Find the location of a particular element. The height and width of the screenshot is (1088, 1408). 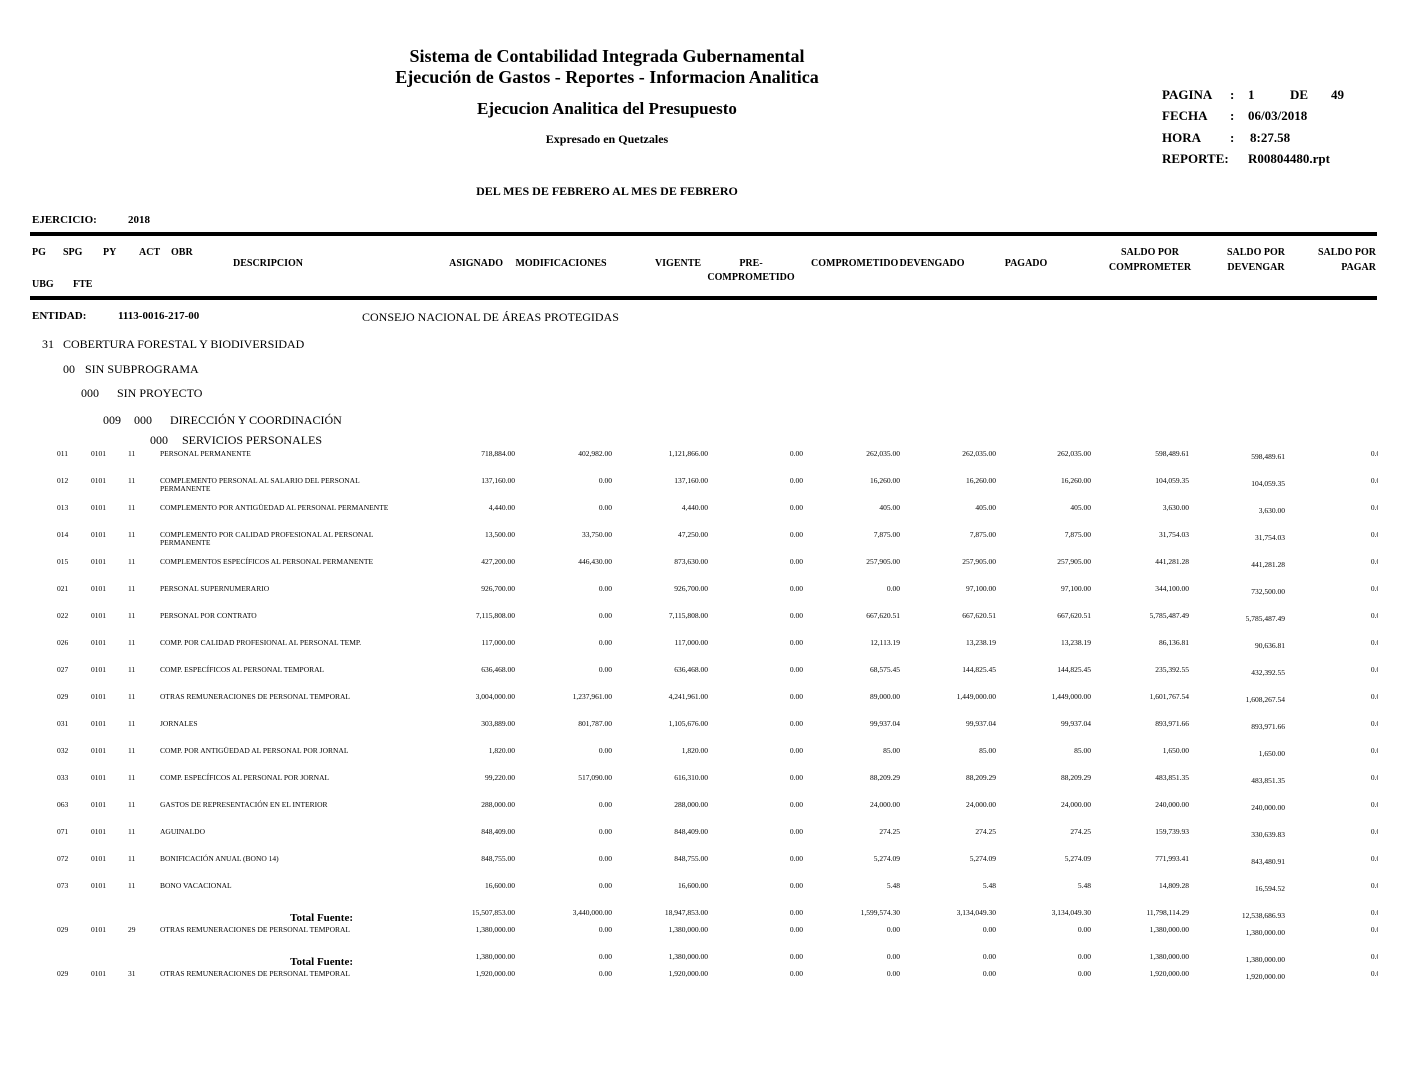

column-header: PAGADO is located at coordinates (1026, 263).